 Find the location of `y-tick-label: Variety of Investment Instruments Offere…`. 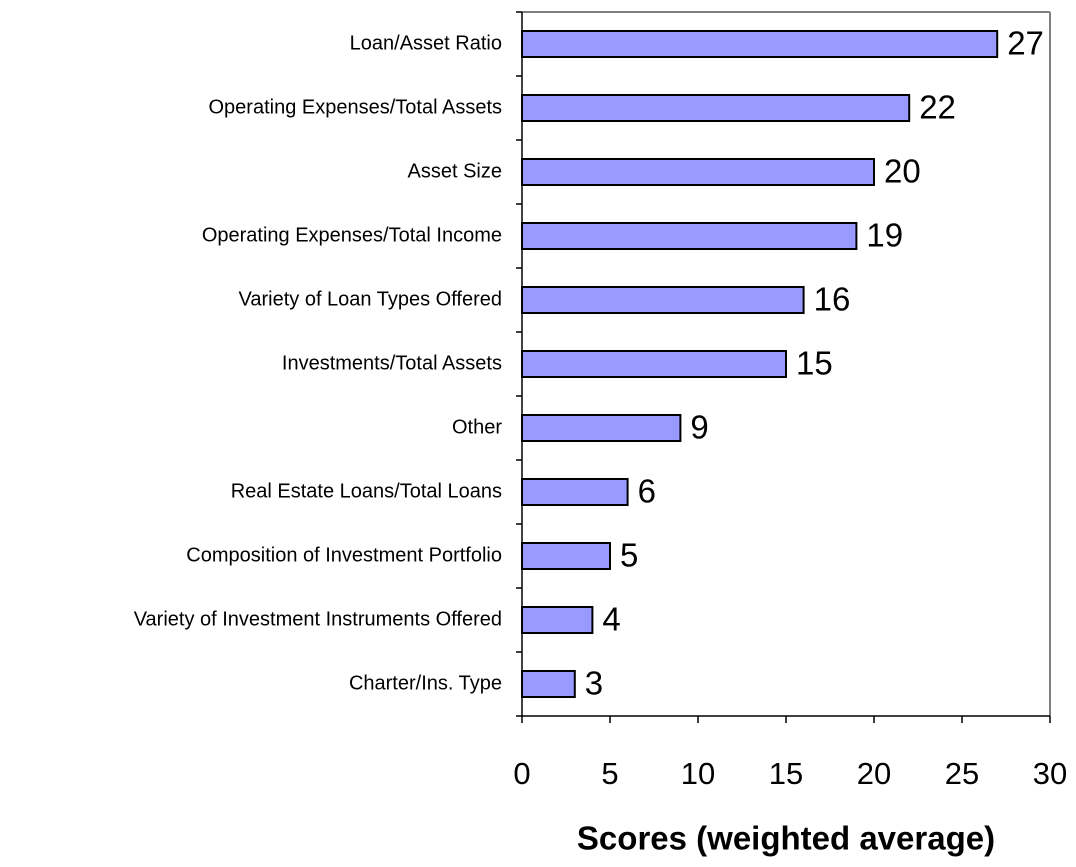

y-tick-label: Variety of Investment Instruments Offere… is located at coordinates (318, 619).